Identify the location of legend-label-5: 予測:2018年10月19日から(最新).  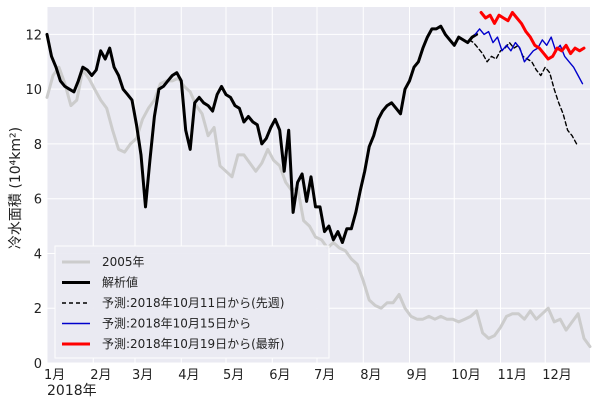
(193, 343).